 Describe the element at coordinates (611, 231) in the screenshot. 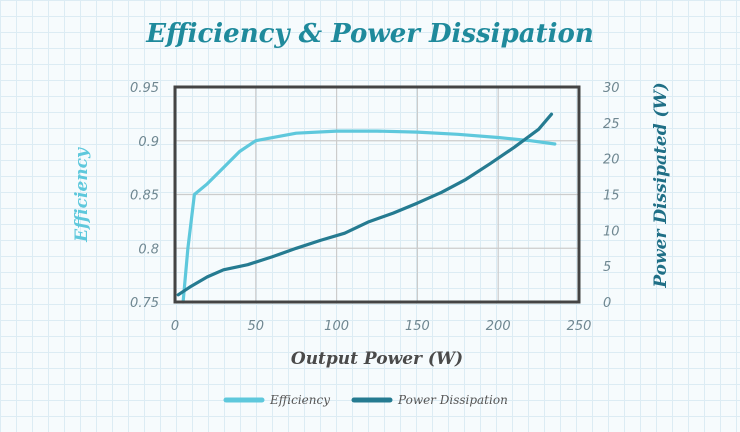

I see `y-right-tick-label: 10` at that location.